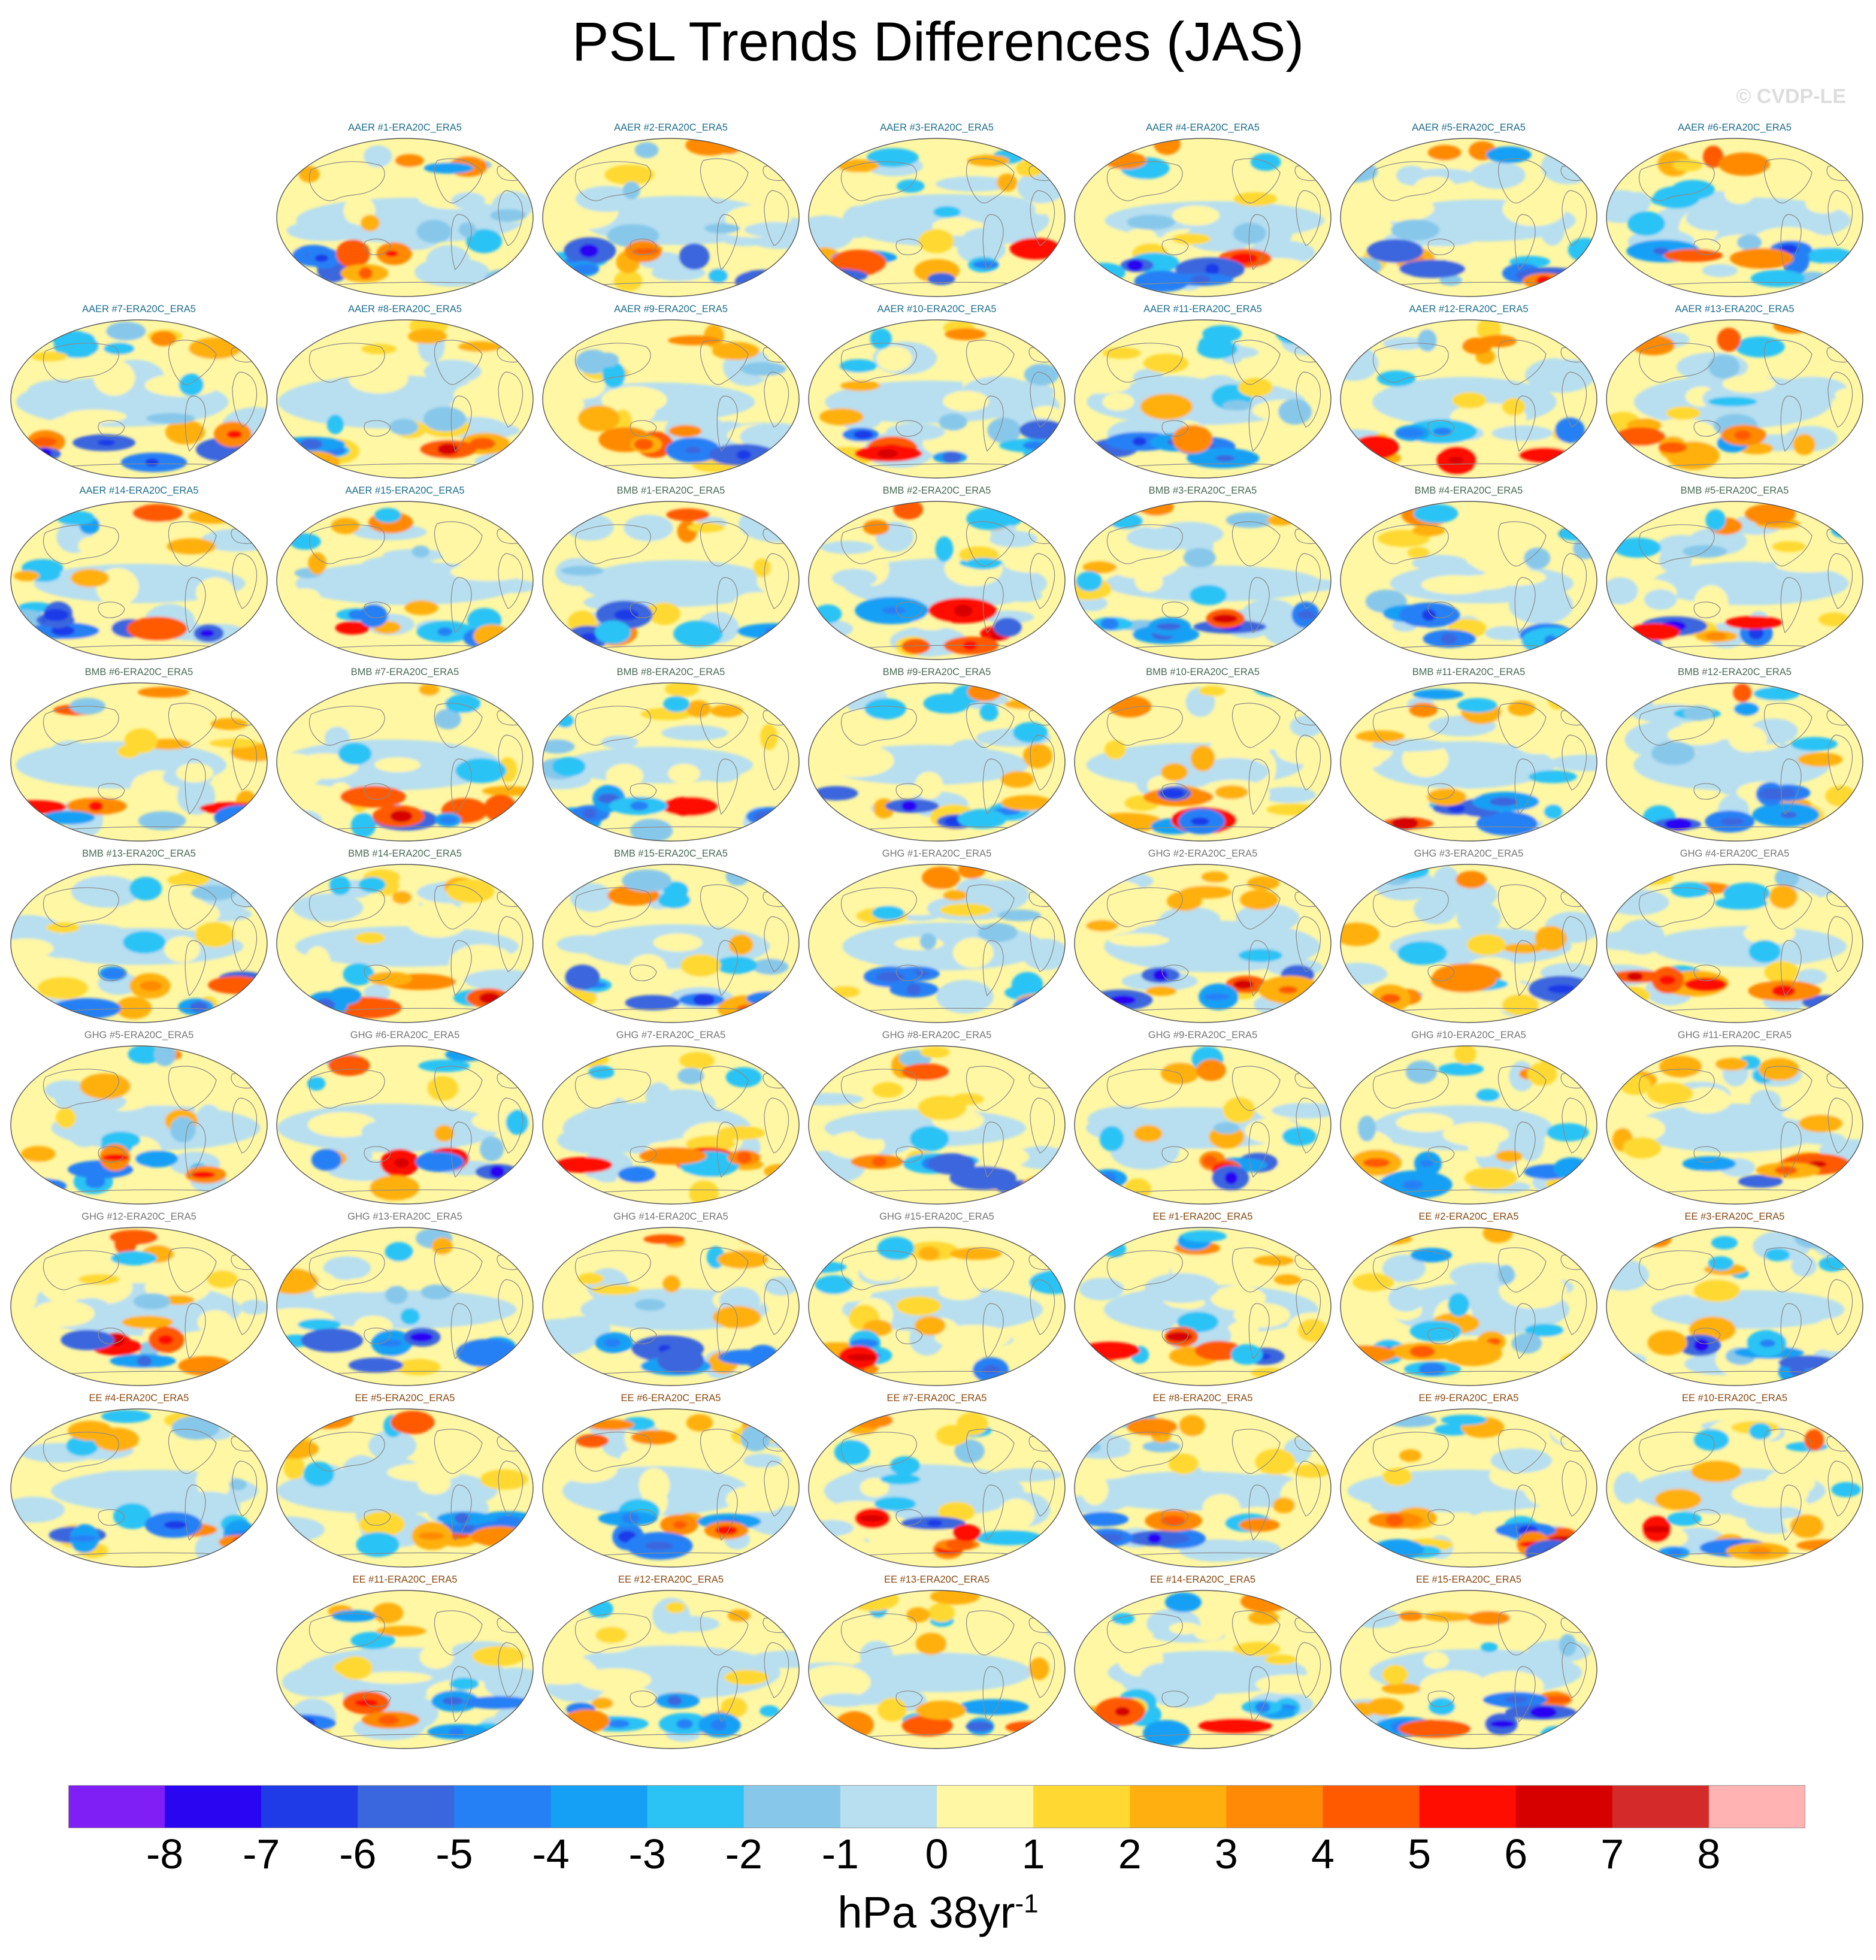 This screenshot has width=1876, height=1960. Describe the element at coordinates (792, 1807) in the screenshot. I see `colorbar-swatch` at that location.